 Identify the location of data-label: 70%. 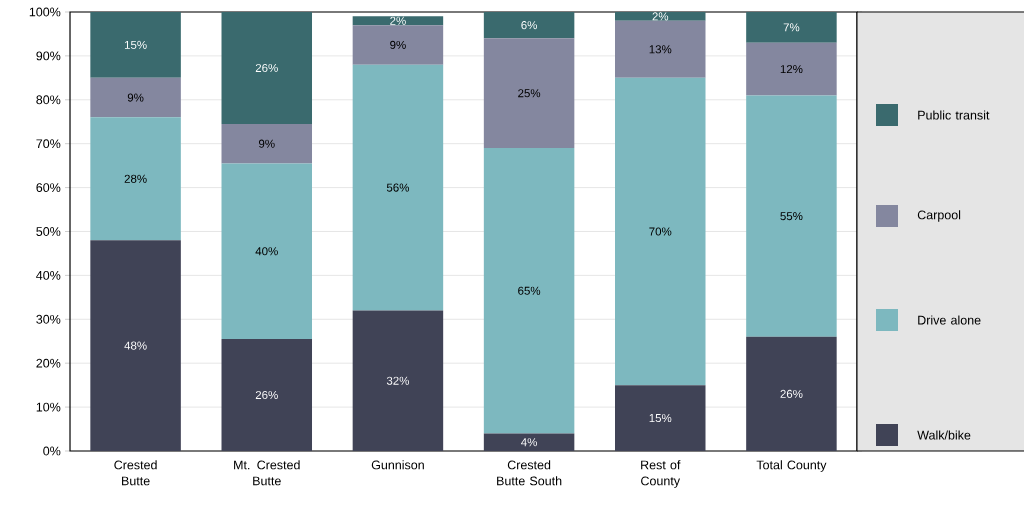
(660, 231).